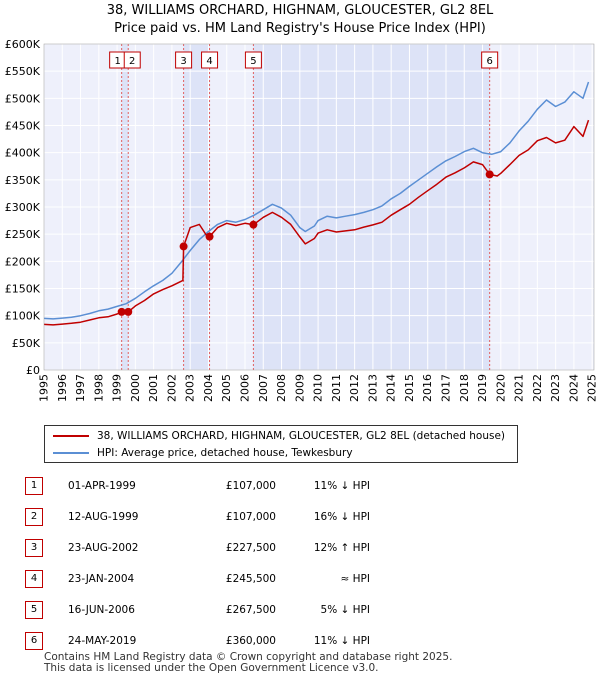 Image resolution: width=600 pixels, height=680 pixels. I want to click on x-tick-label: 2007, so click(263, 388).